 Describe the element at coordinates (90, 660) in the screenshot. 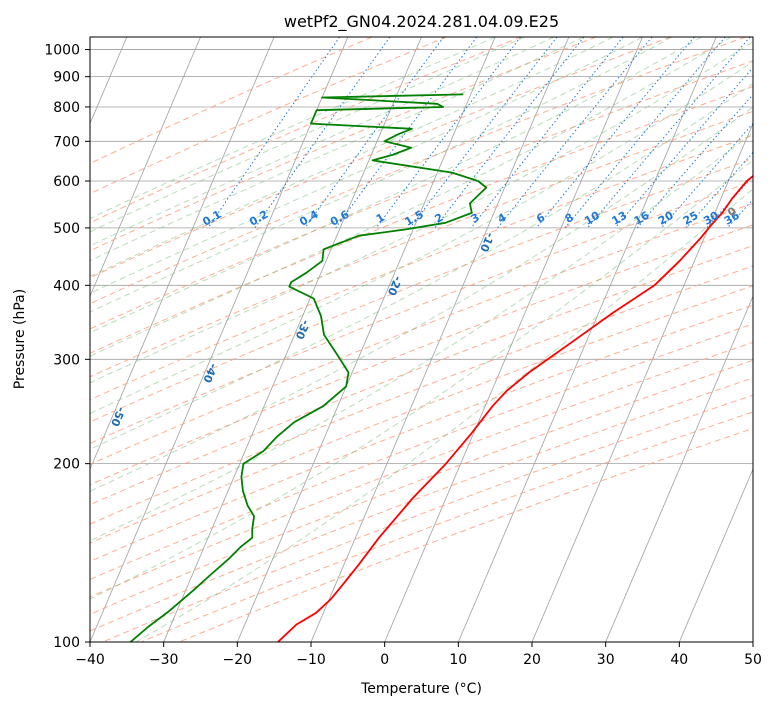

I see `x-tick-label: −40` at that location.